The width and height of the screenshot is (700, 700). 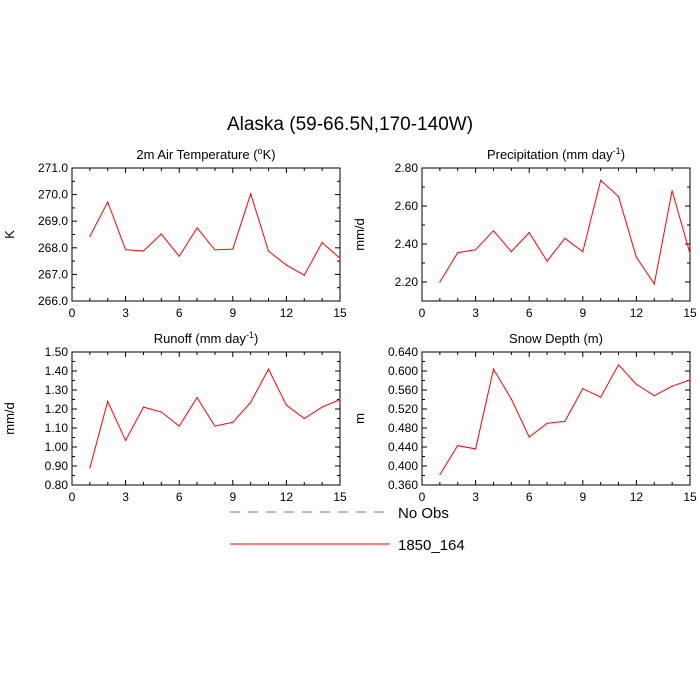 I want to click on y-tick-label: 0.600, so click(x=403, y=371).